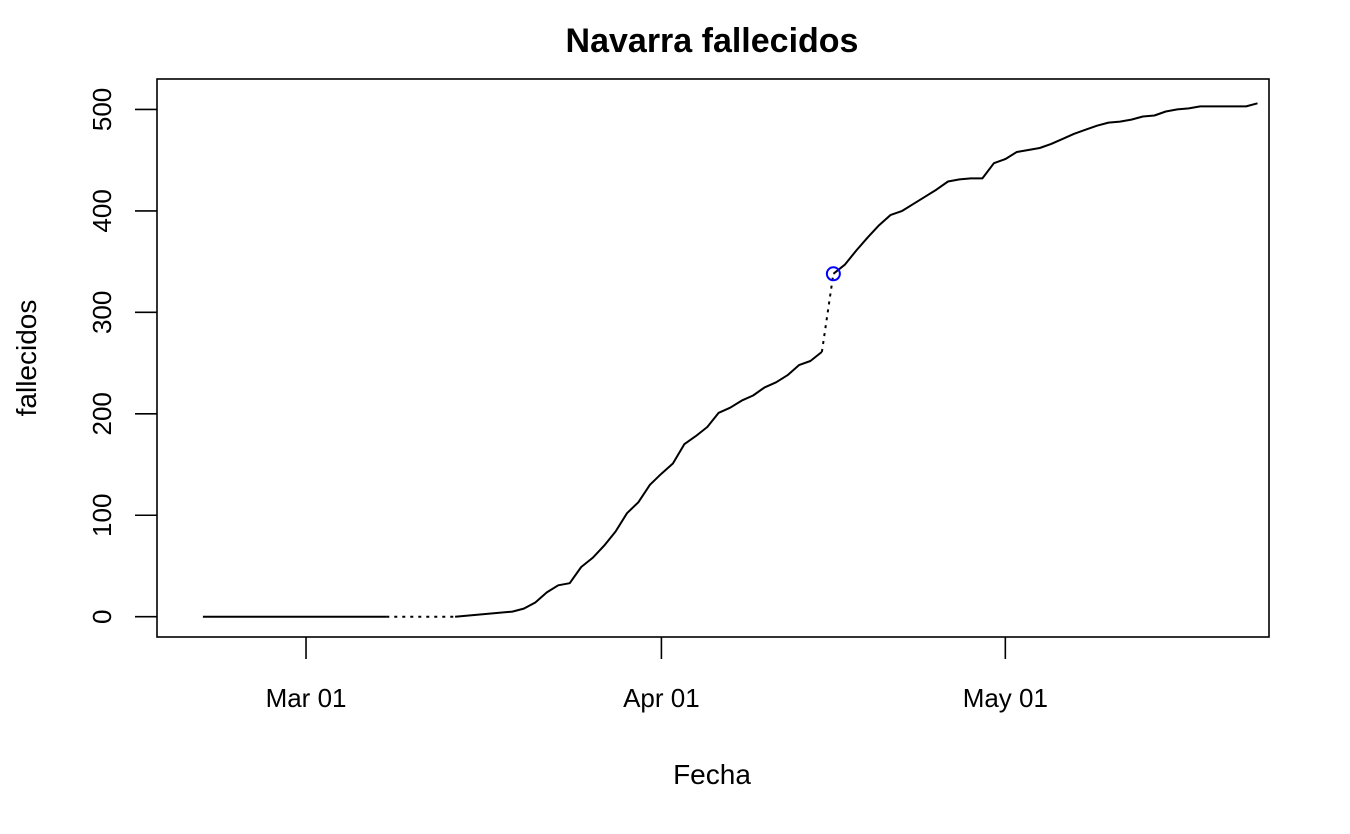  What do you see at coordinates (833, 274) in the screenshot?
I see `highlighted-point` at bounding box center [833, 274].